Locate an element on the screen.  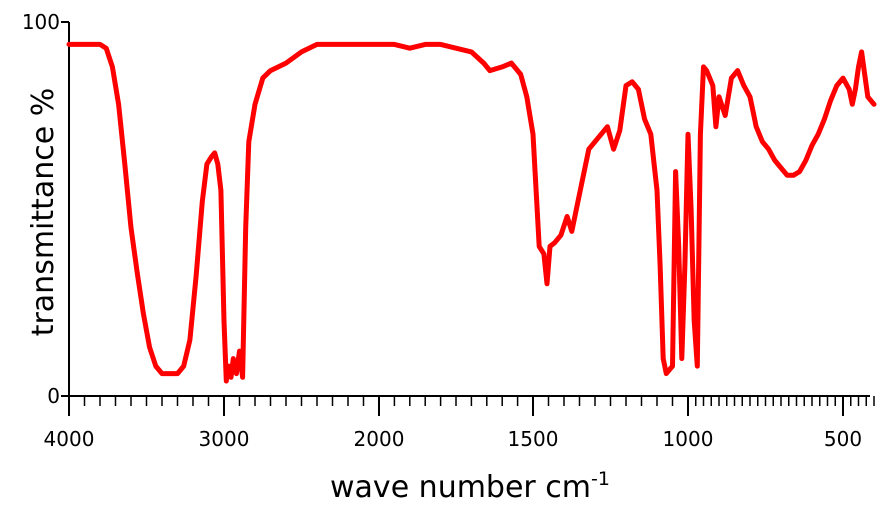
x-tick-label: 500 is located at coordinates (843, 439).